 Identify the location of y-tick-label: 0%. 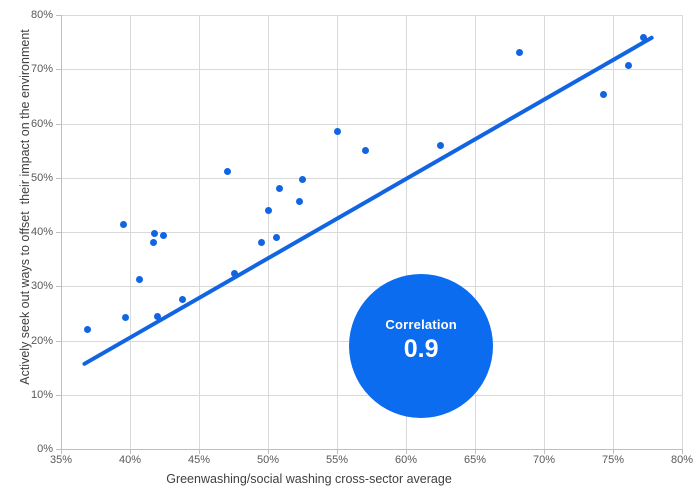
(45, 449).